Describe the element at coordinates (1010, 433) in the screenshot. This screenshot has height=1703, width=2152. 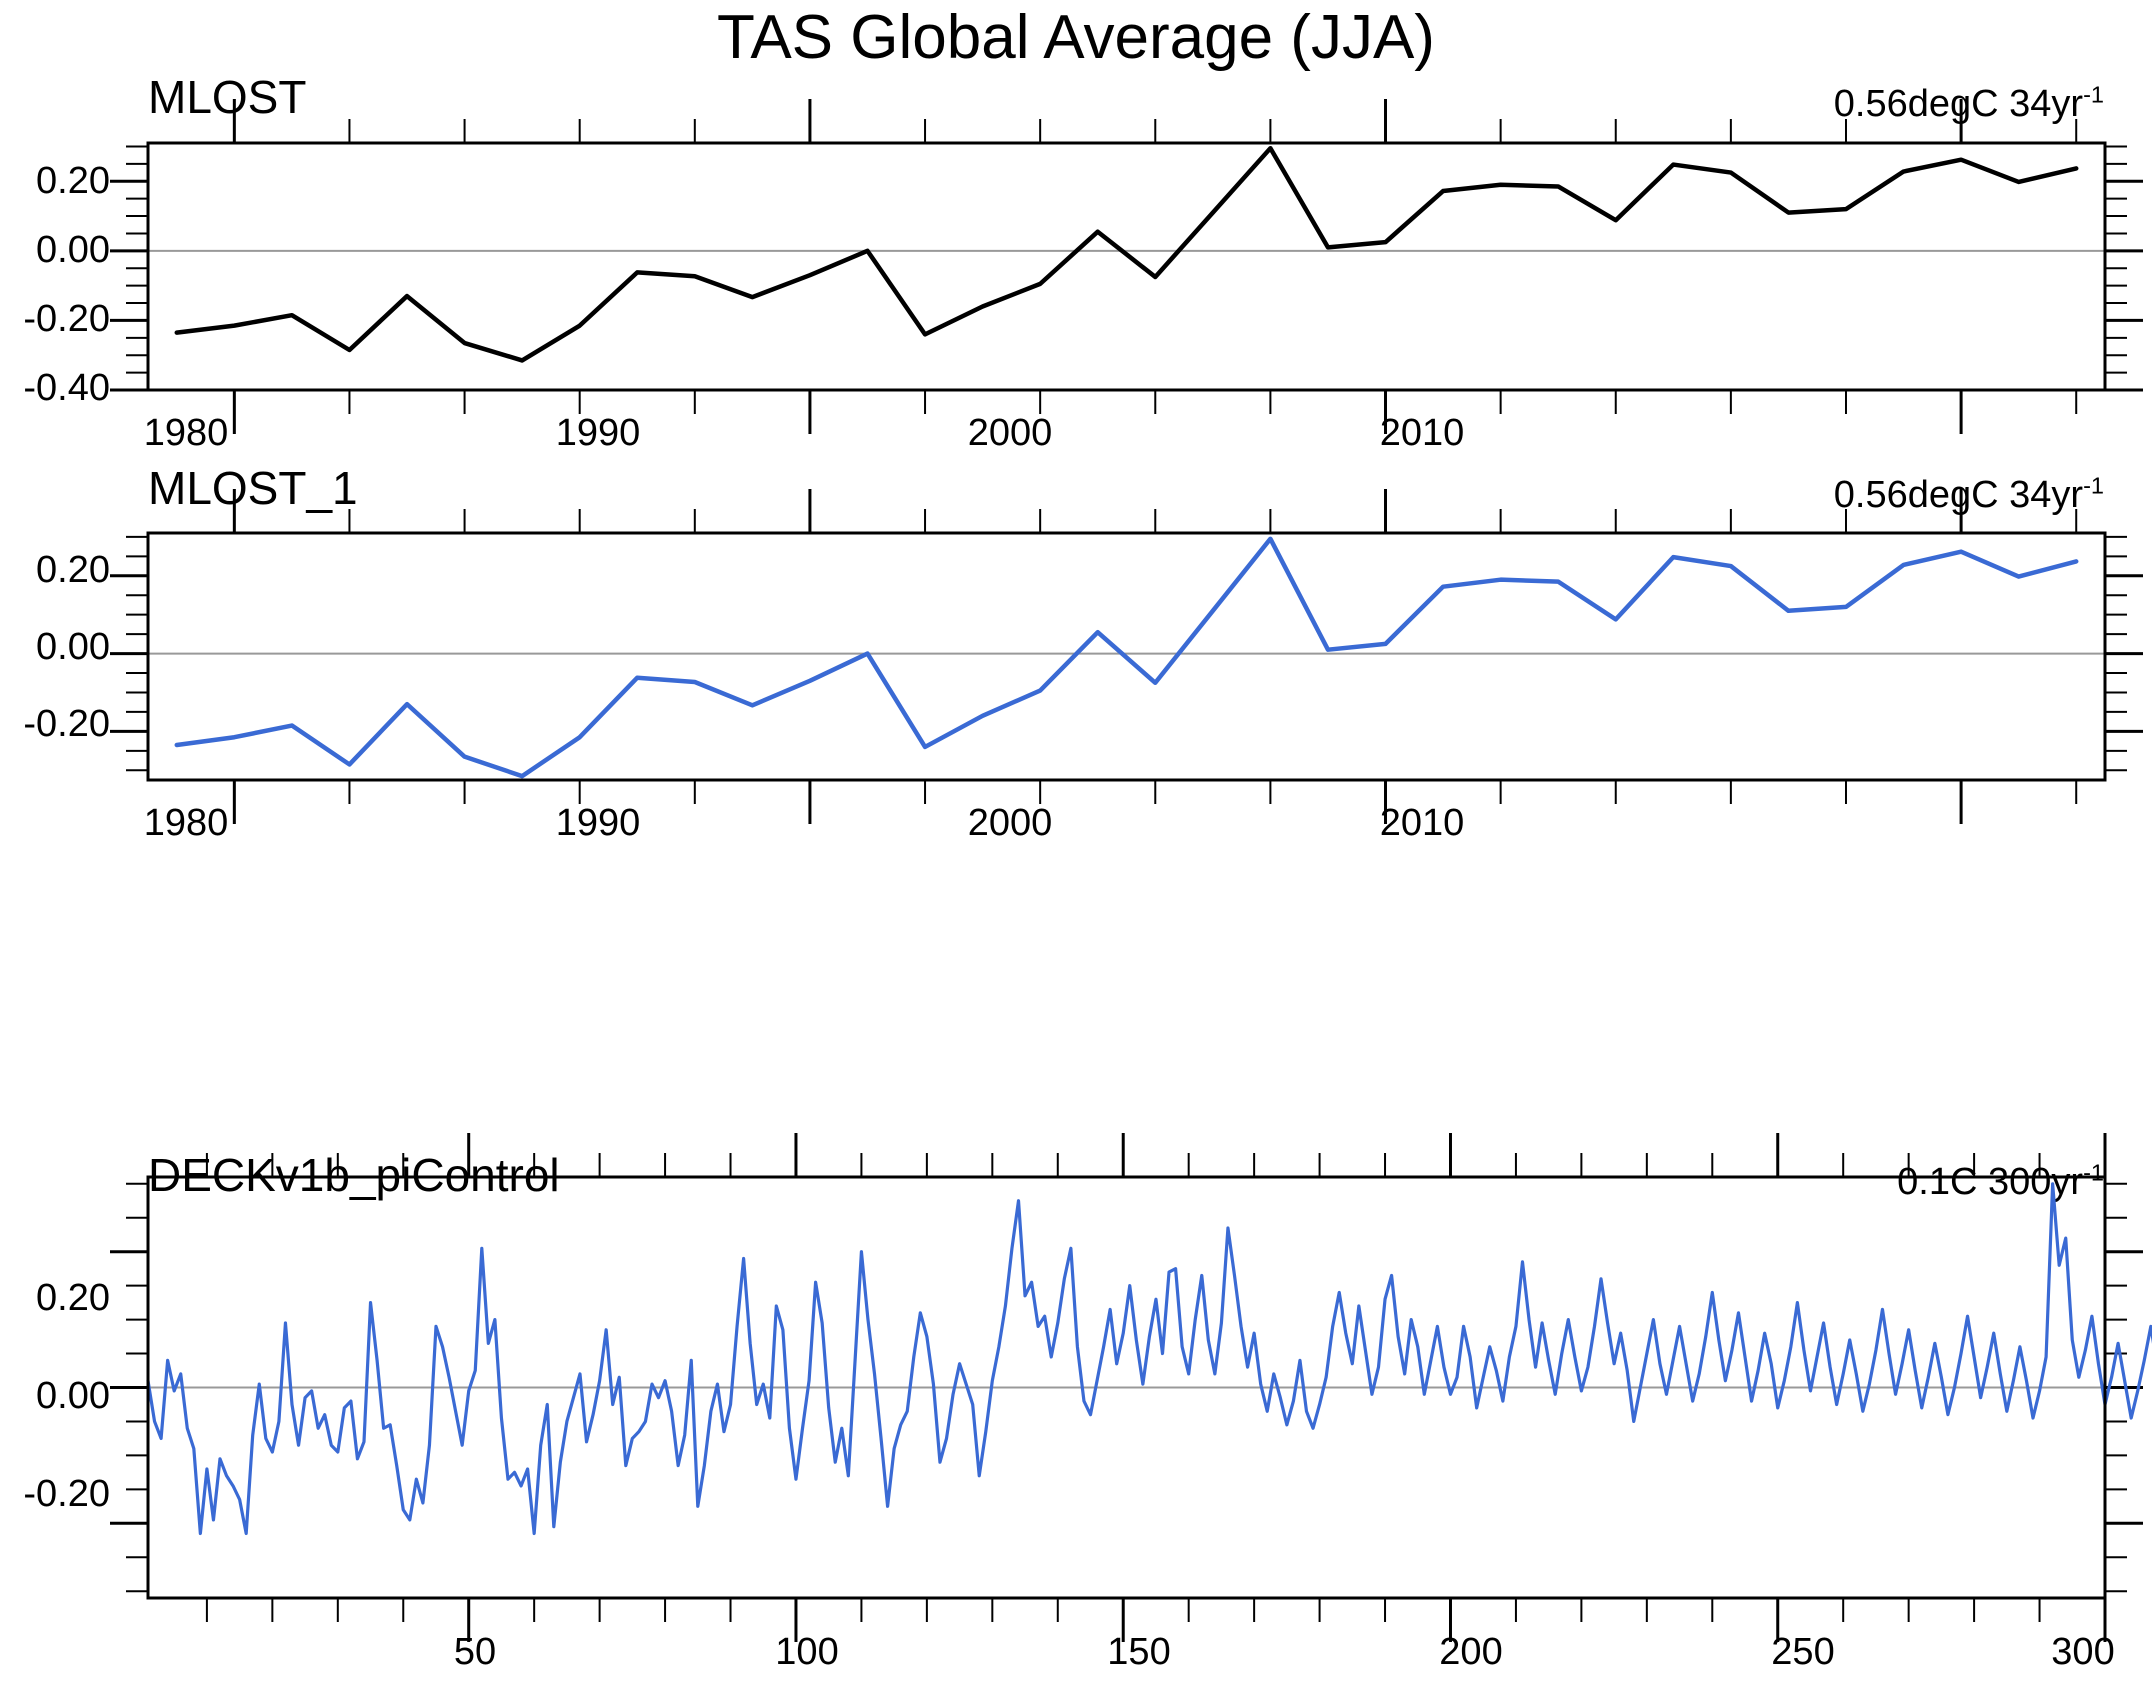
I see `panel-mlost-xtick-2: 2000` at that location.